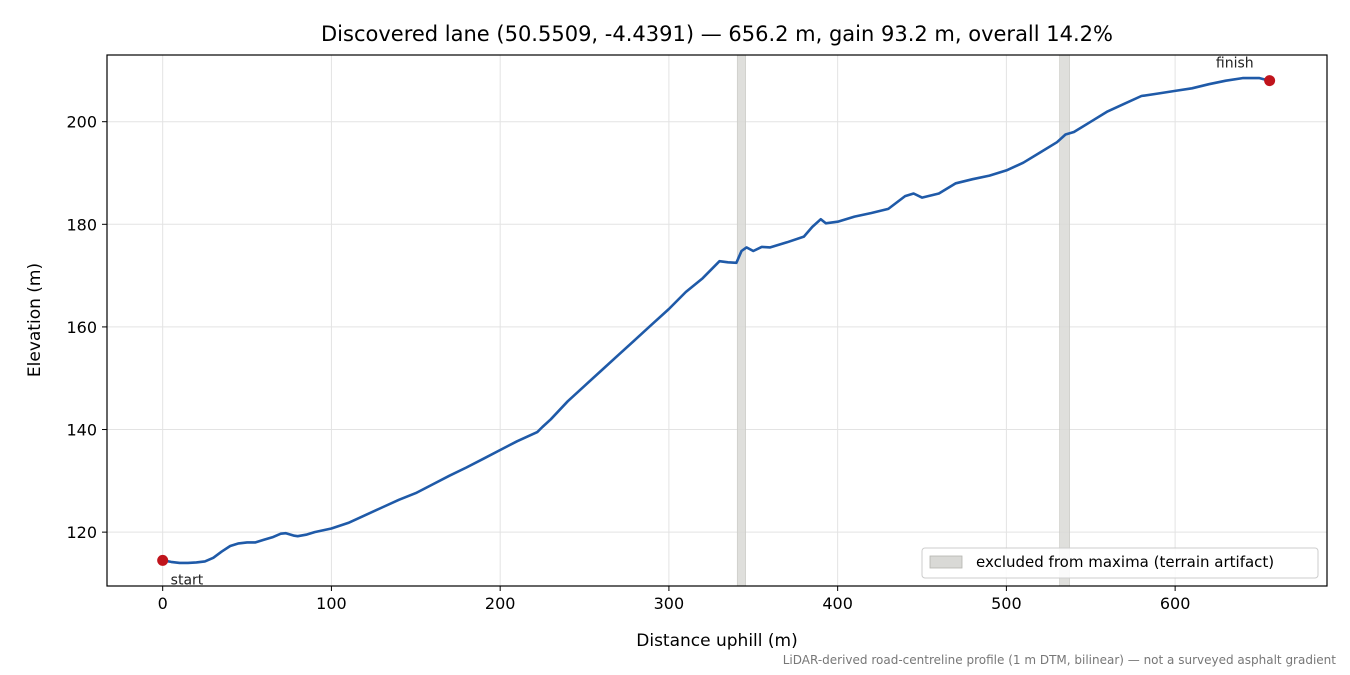  What do you see at coordinates (81, 327) in the screenshot?
I see `y-tick-label: 160` at bounding box center [81, 327].